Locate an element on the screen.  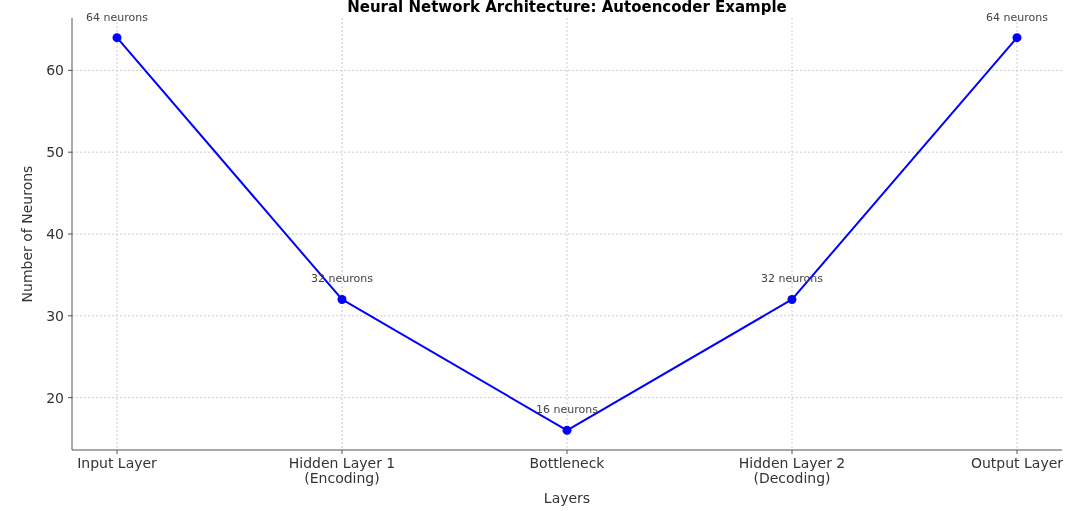
x-tick-label: Output Layer is located at coordinates (1017, 463).